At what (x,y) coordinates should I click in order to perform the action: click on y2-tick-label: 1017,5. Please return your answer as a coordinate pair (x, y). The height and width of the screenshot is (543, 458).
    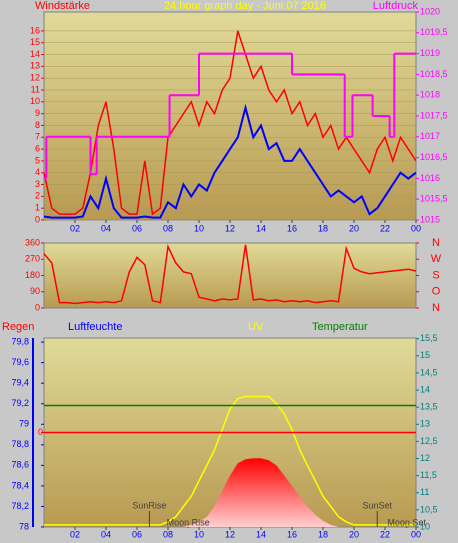
    Looking at the image, I should click on (434, 115).